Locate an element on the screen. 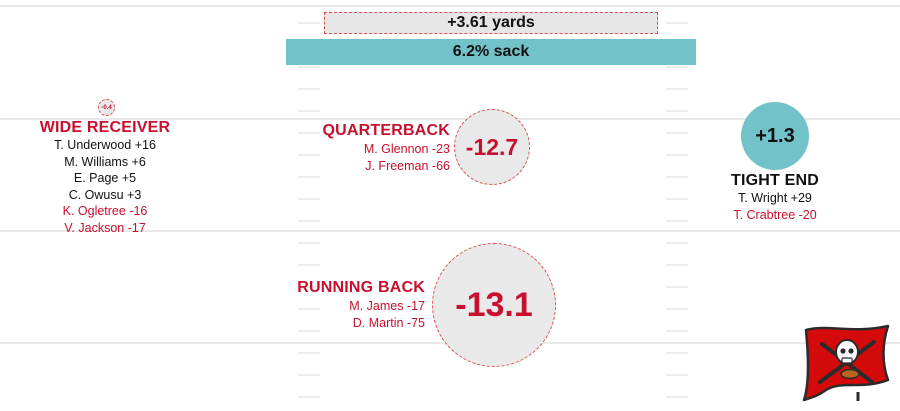 This screenshot has height=411, width=900. player-line: T. Wright +29 is located at coordinates (775, 198).